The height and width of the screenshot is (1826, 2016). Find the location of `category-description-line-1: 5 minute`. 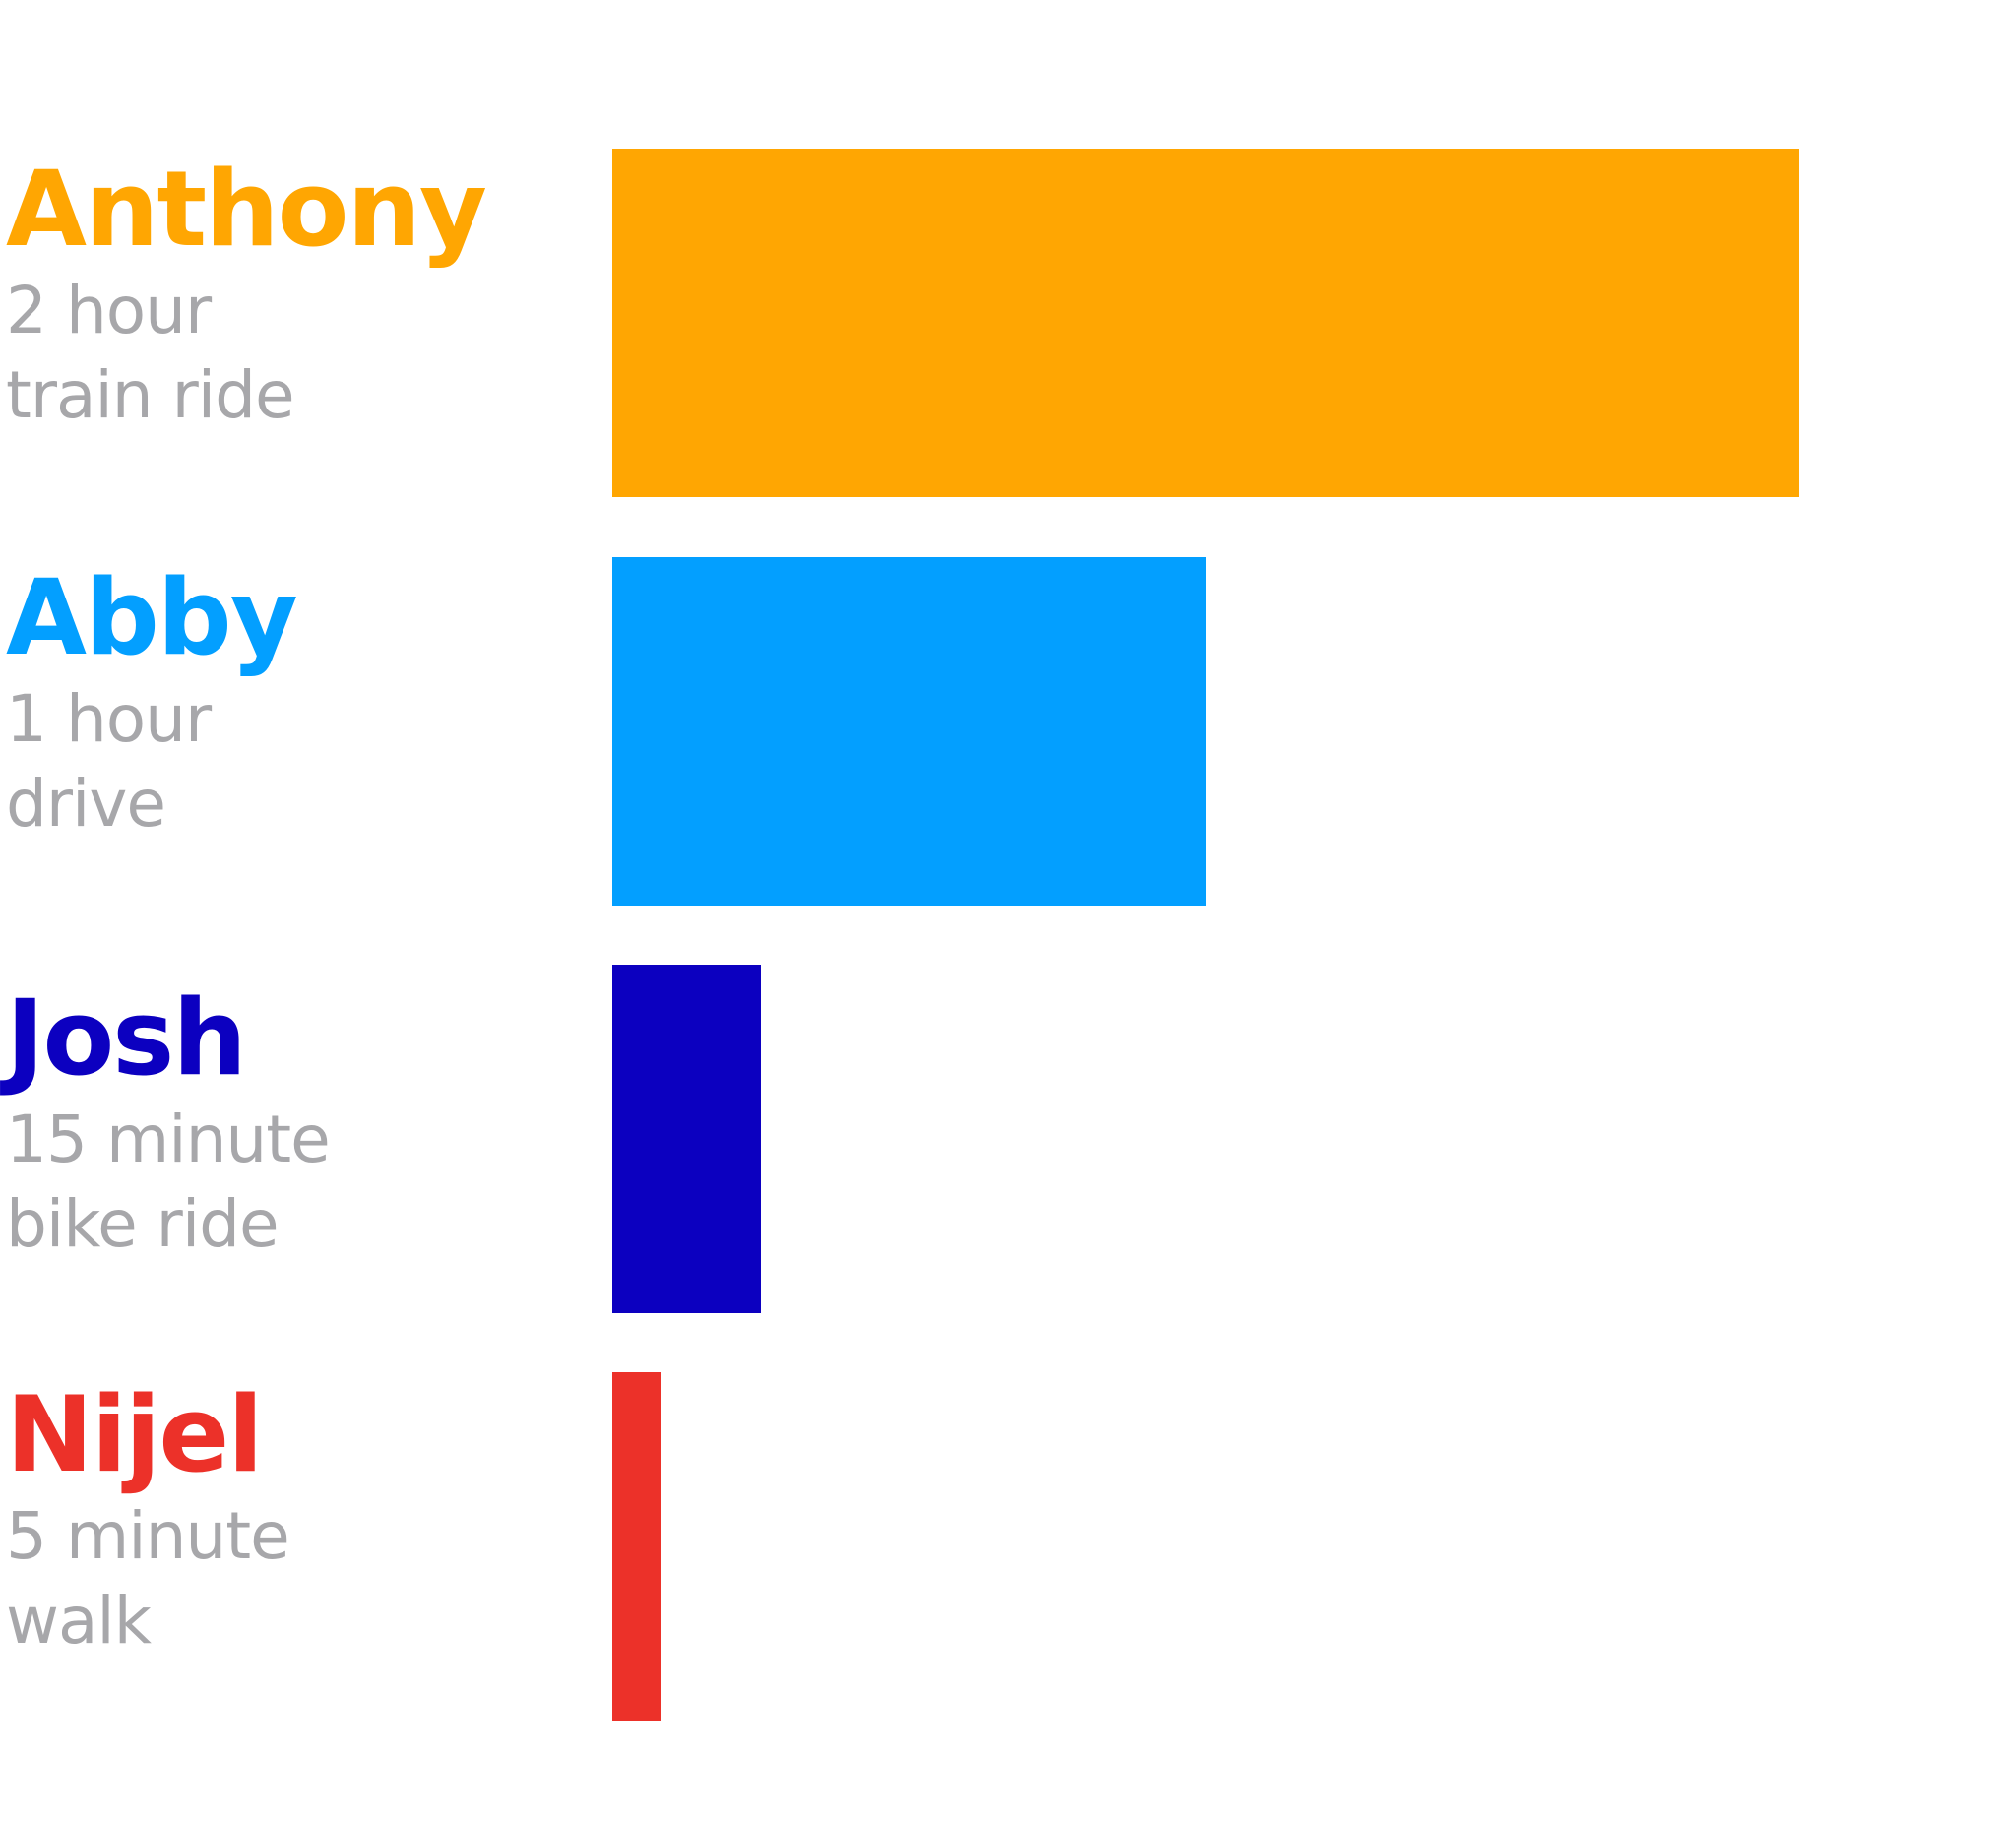

category-description-line-1: 5 minute is located at coordinates (148, 1536).